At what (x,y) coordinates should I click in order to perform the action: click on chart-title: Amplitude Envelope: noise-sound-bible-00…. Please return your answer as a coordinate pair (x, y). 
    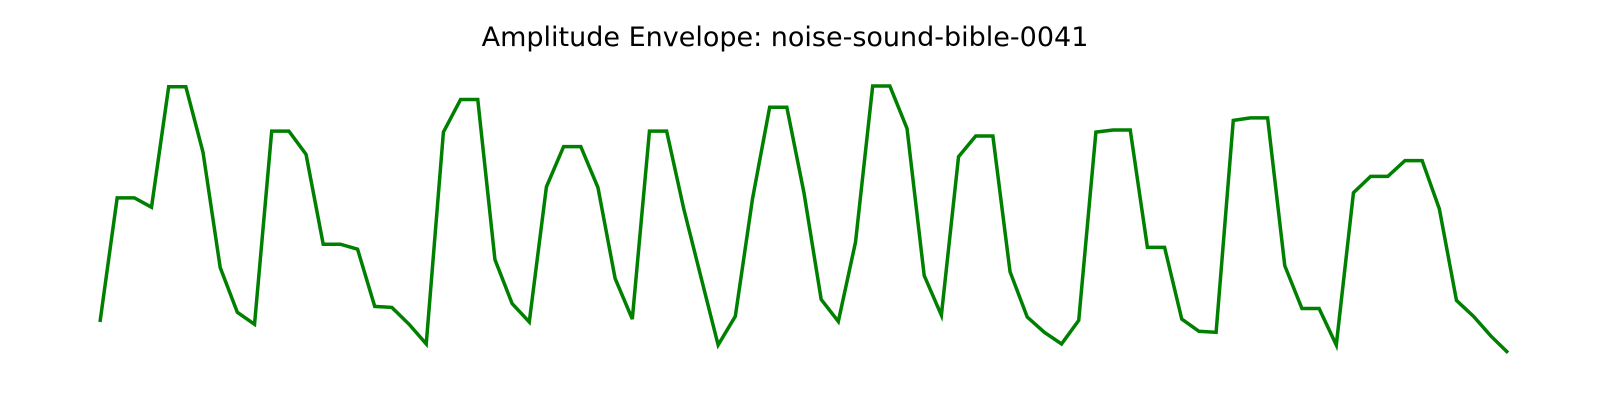
    Looking at the image, I should click on (785, 37).